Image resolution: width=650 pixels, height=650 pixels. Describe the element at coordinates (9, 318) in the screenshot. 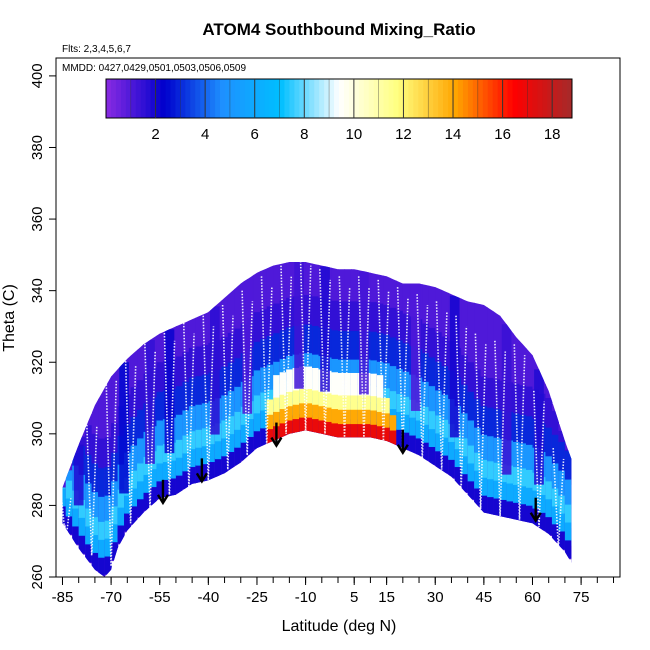

I see `y-axis-label: Theta (C)` at that location.